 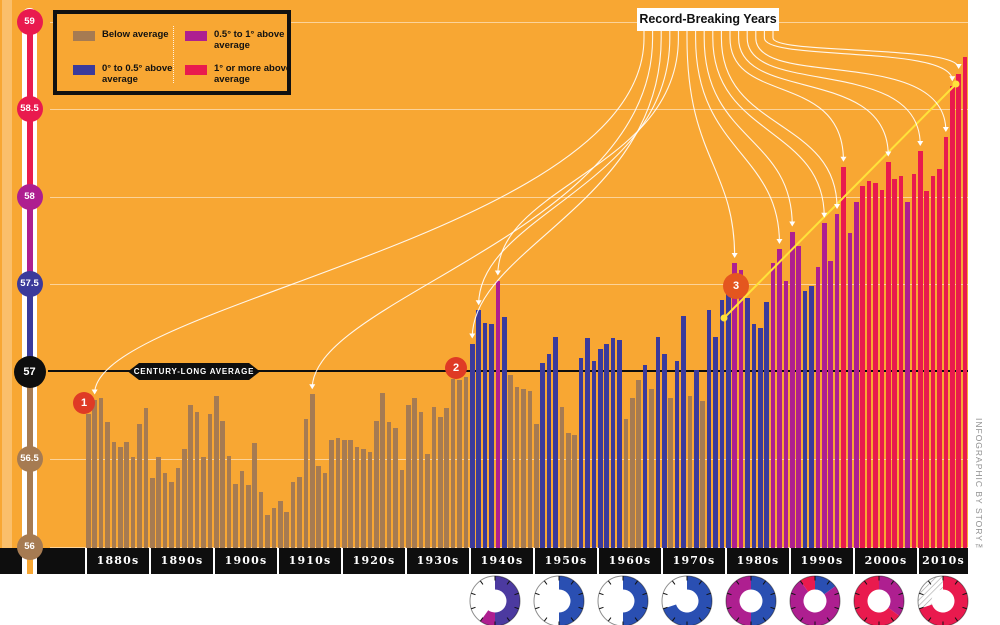 I want to click on century-average-banner: CENTURY-LONG AVERAGE, so click(x=194, y=371).